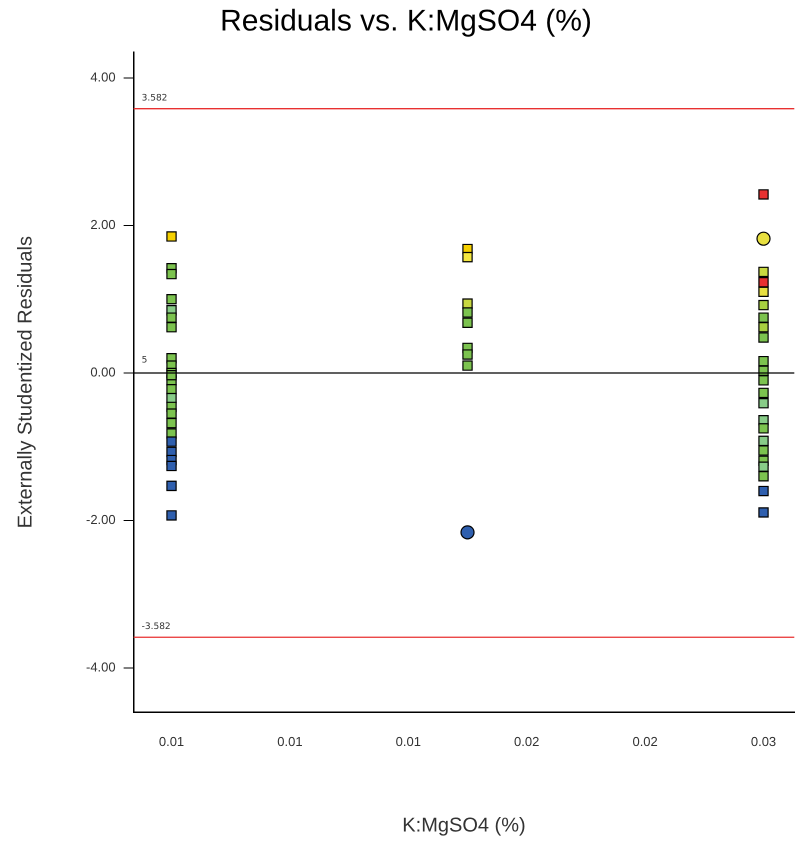  Describe the element at coordinates (101, 667) in the screenshot. I see `y-tick-label: -4.00` at that location.